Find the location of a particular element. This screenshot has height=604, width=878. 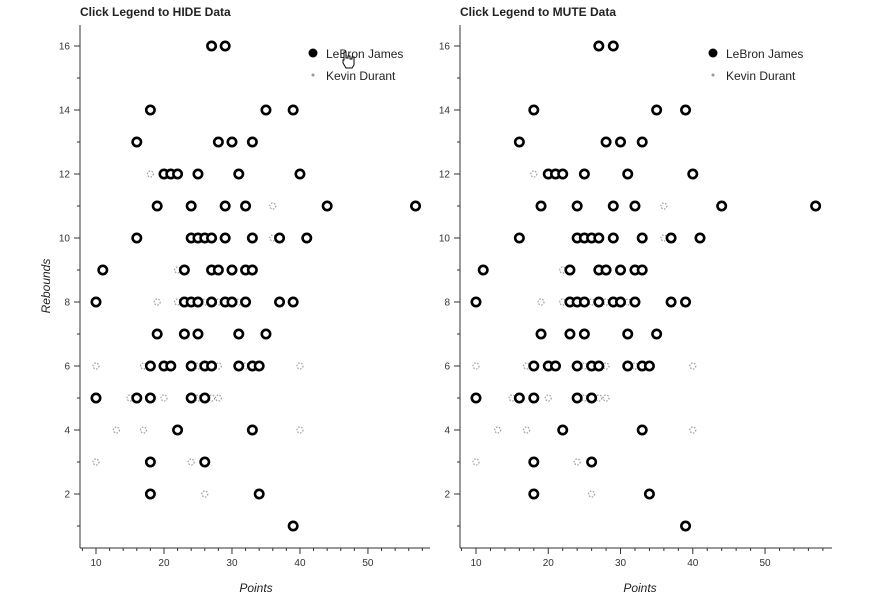

legend-item-durant-left: Kevin Durant is located at coordinates (354, 76).